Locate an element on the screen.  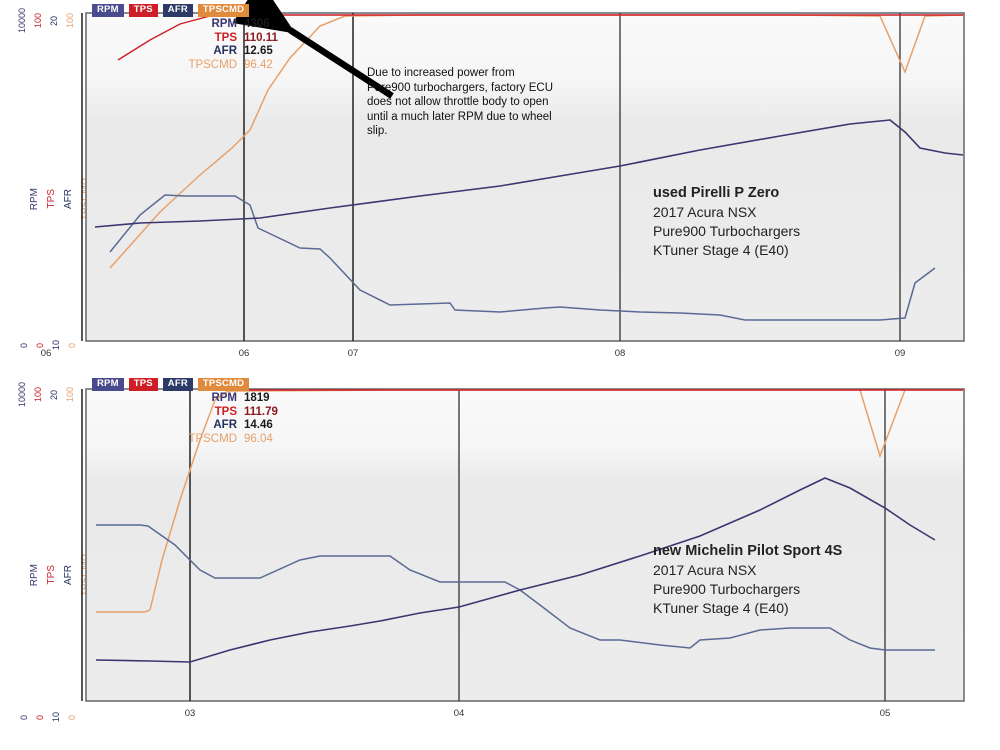
readout-row-tps-lower: TPS 111.79 is located at coordinates (230, 413).